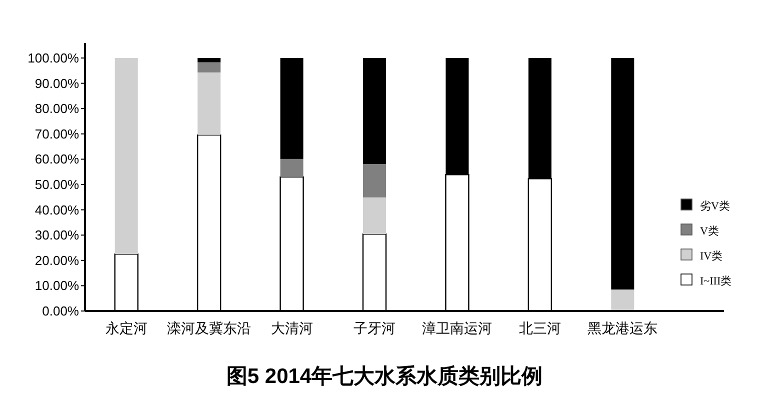 This screenshot has height=401, width=769. What do you see at coordinates (57, 134) in the screenshot?
I see `y-tick-label: 70.00%` at bounding box center [57, 134].